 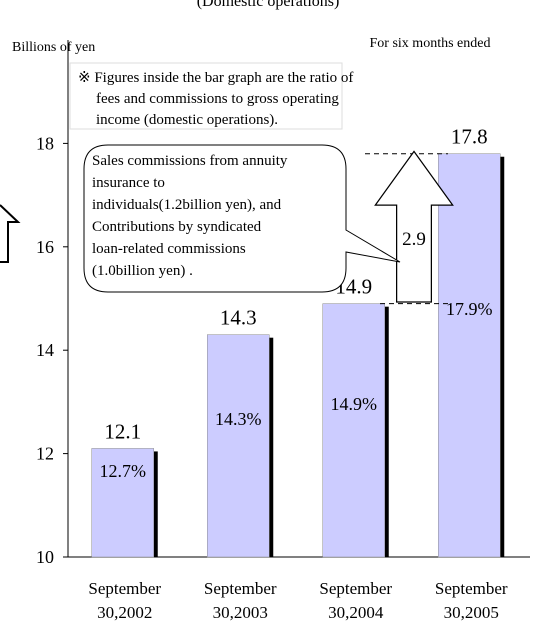 What do you see at coordinates (356, 612) in the screenshot?
I see `x-tick-line: 30,2004` at bounding box center [356, 612].